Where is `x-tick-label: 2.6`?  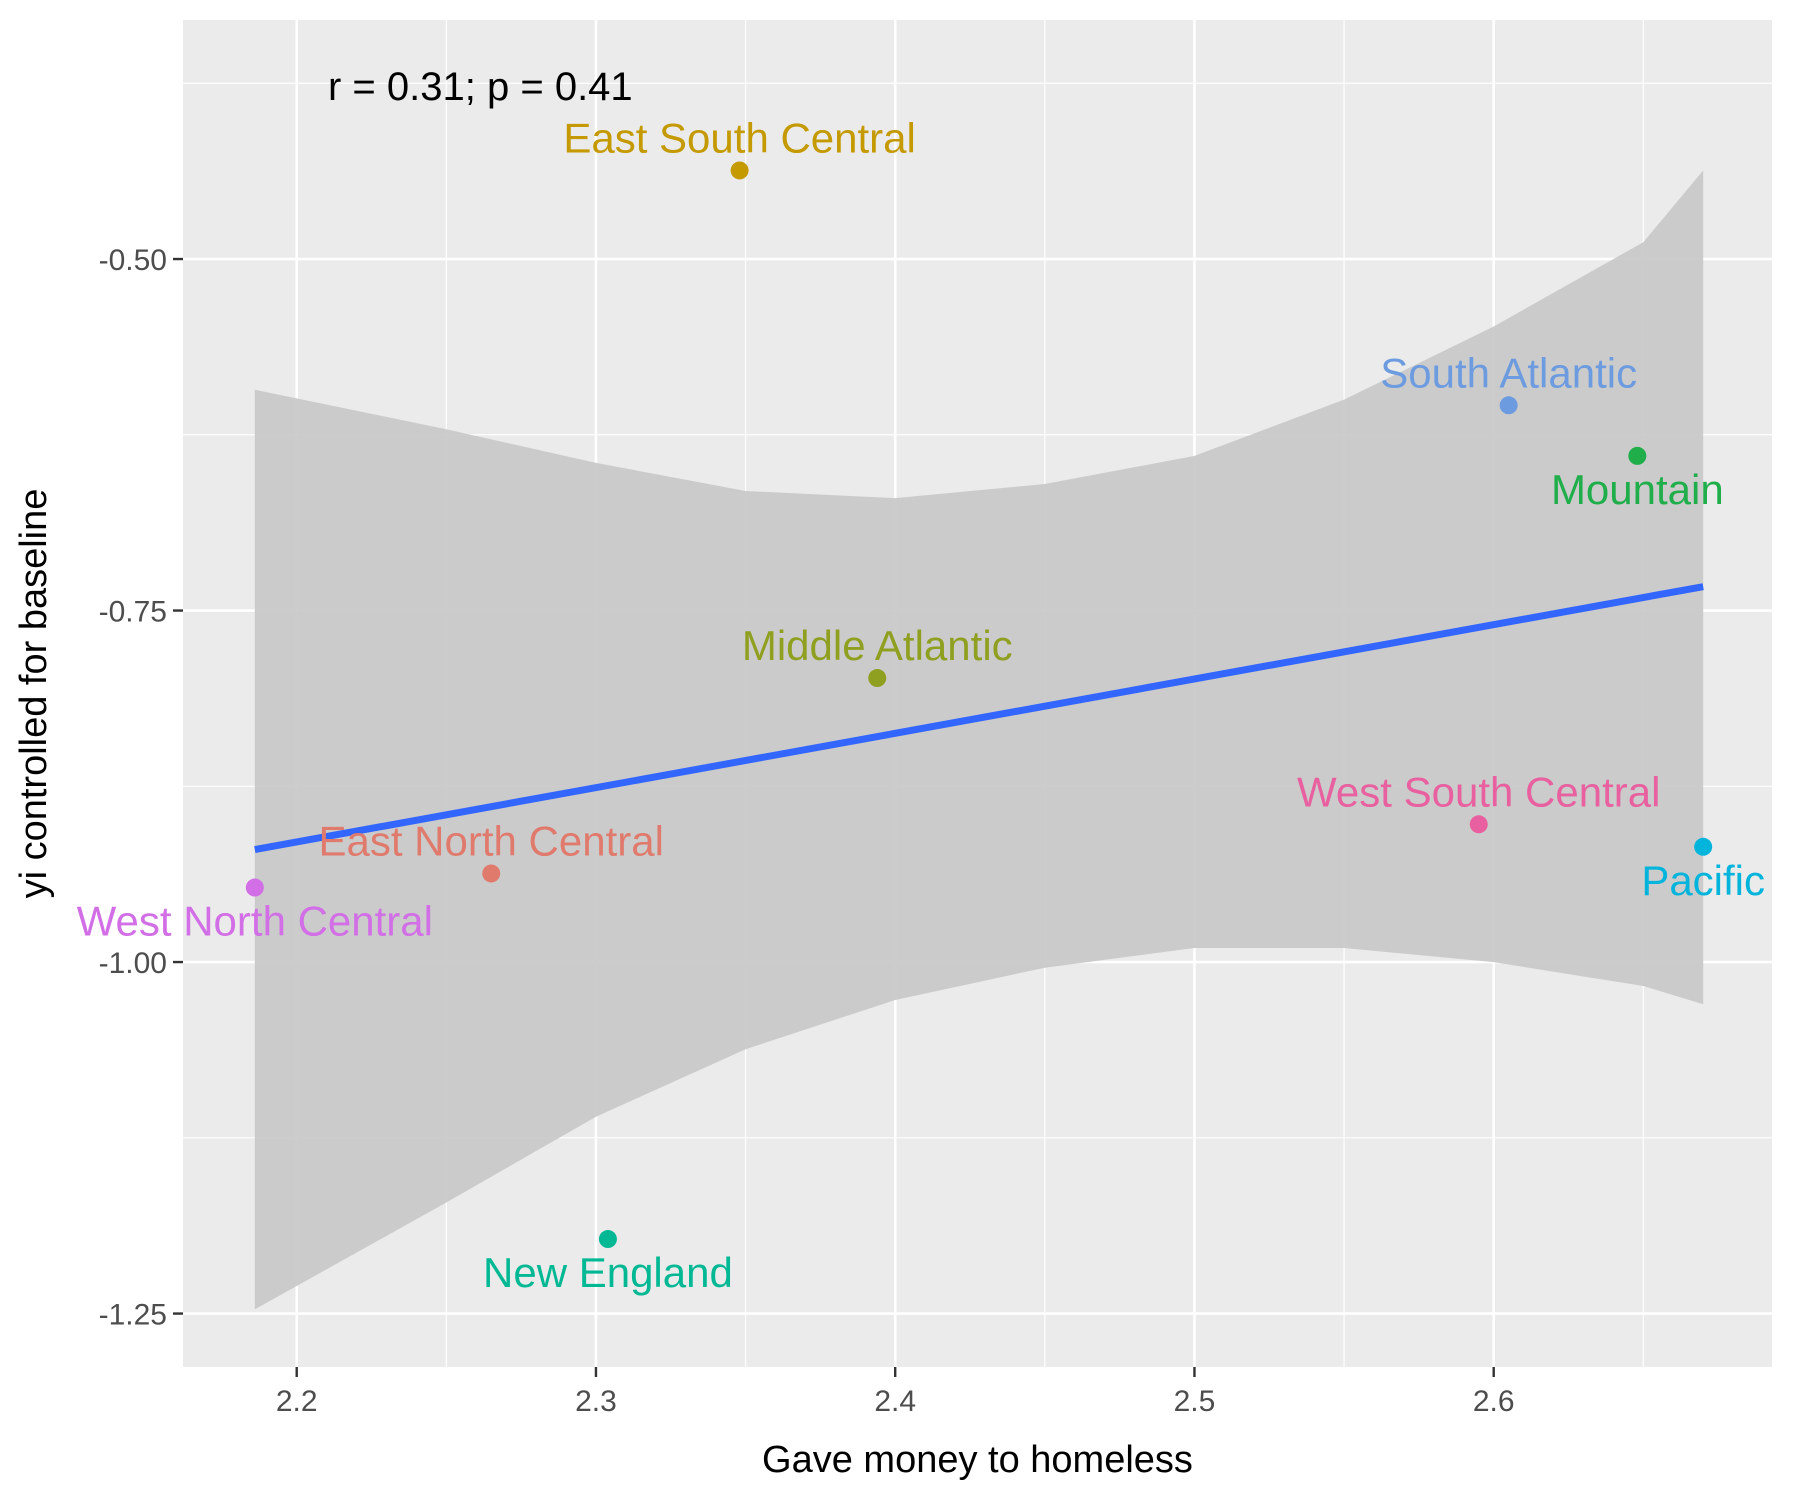
x-tick-label: 2.6 is located at coordinates (1494, 1401).